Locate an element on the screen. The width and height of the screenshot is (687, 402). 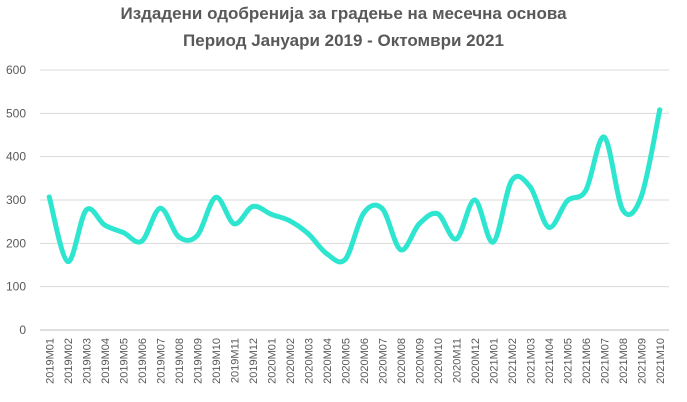
x-tick-label: 2019M08 is located at coordinates (180, 361).